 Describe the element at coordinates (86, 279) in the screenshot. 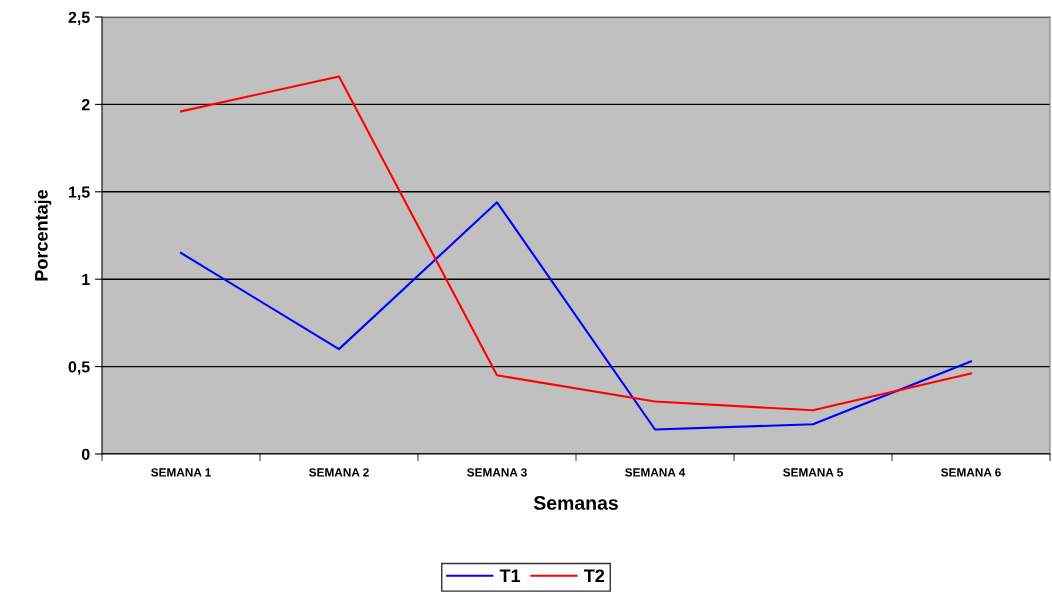

I see `y-tick-label: 1` at that location.